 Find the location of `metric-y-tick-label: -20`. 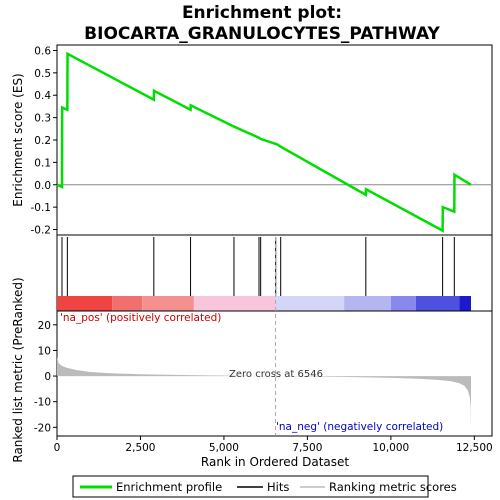

metric-y-tick-label: -20 is located at coordinates (42, 428).